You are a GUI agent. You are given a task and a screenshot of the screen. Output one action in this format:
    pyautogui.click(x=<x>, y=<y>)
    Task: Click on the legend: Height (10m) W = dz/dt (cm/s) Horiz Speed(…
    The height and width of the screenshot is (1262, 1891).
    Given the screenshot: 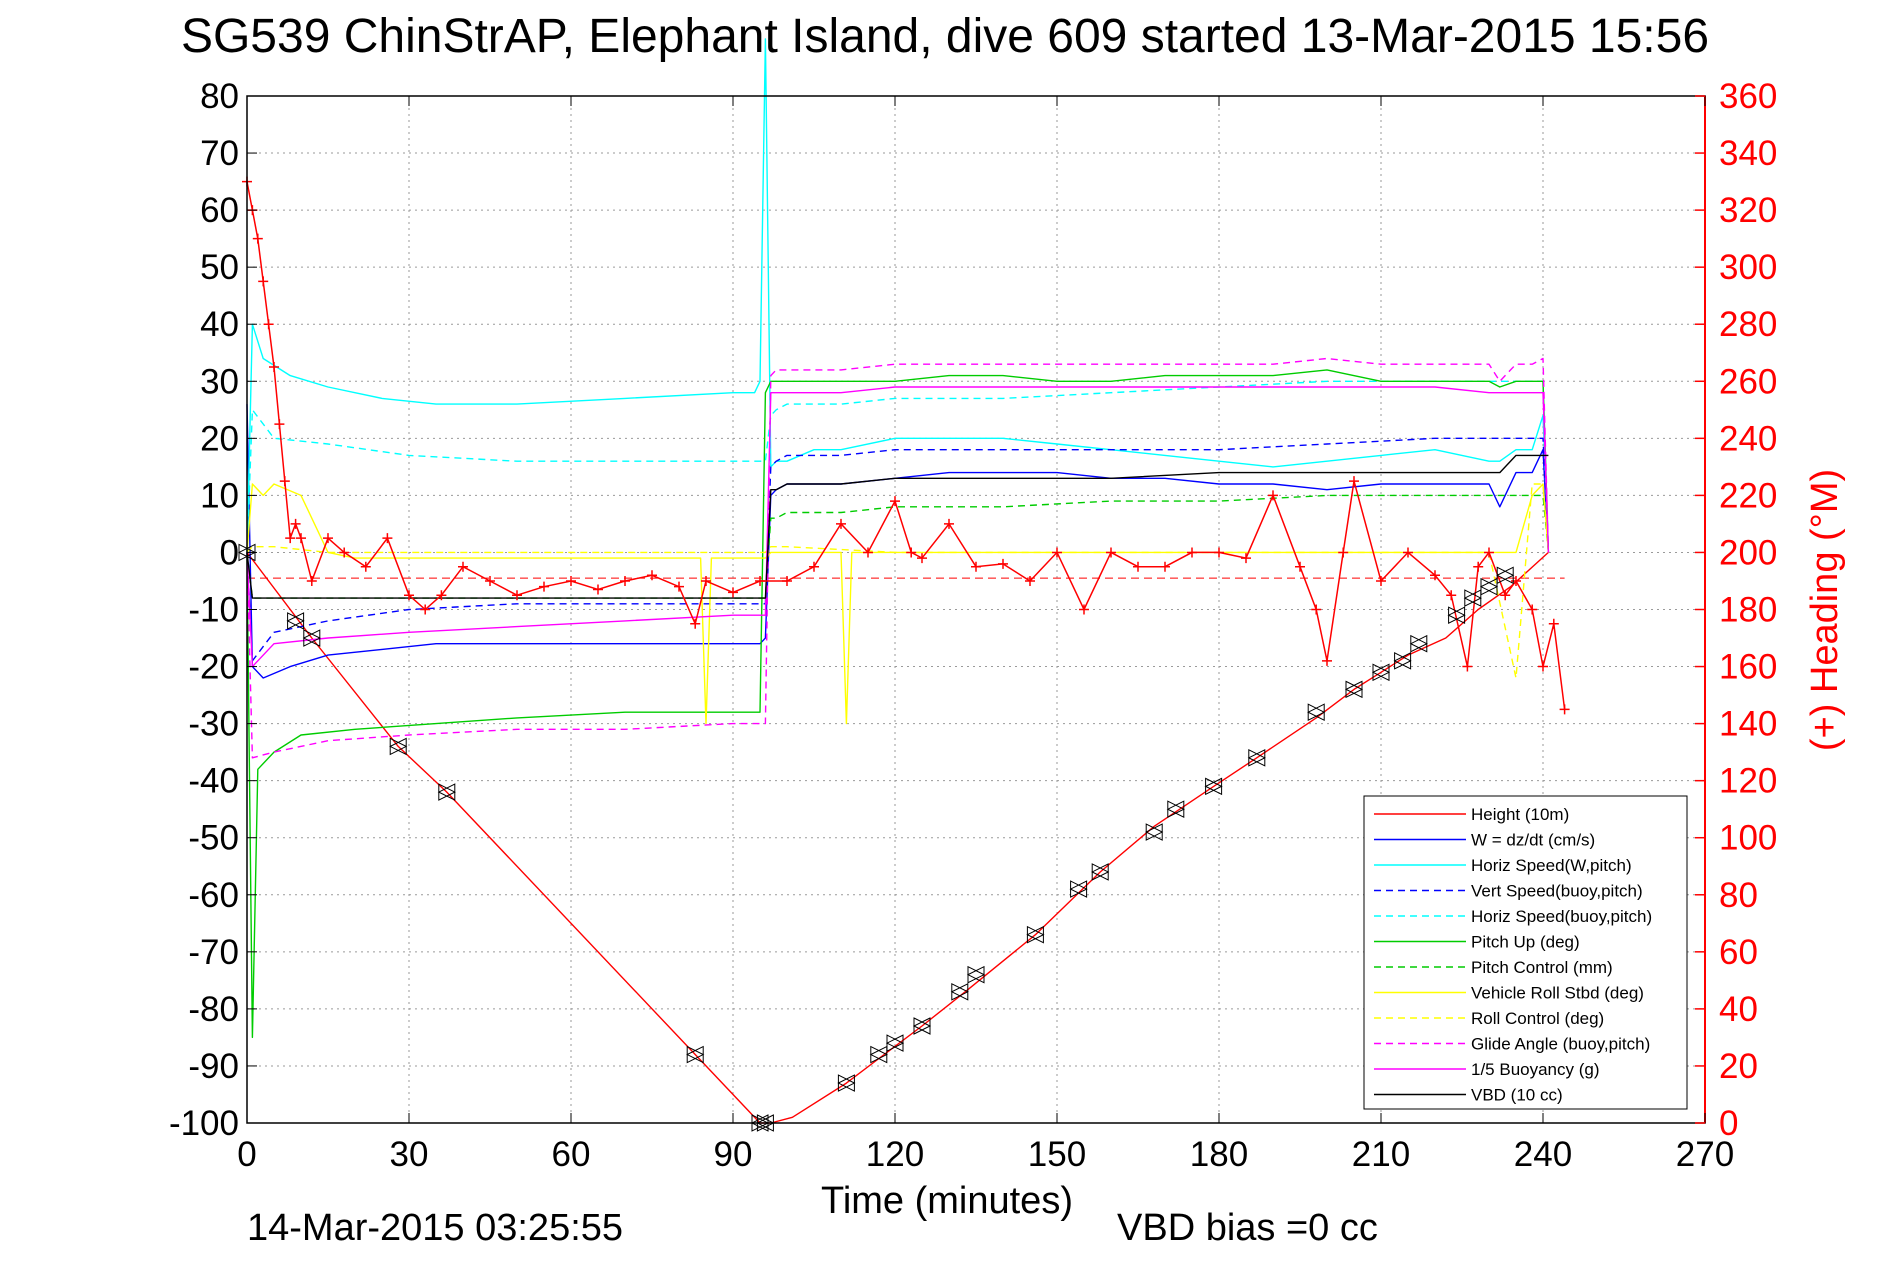 What is the action you would take?
    pyautogui.click(x=1525, y=952)
    